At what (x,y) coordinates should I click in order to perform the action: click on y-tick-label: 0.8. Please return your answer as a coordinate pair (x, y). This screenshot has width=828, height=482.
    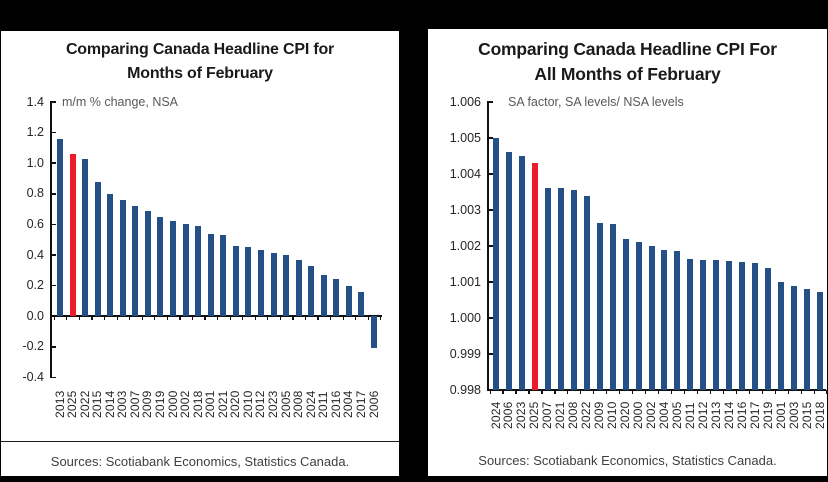
    Looking at the image, I should click on (35, 193).